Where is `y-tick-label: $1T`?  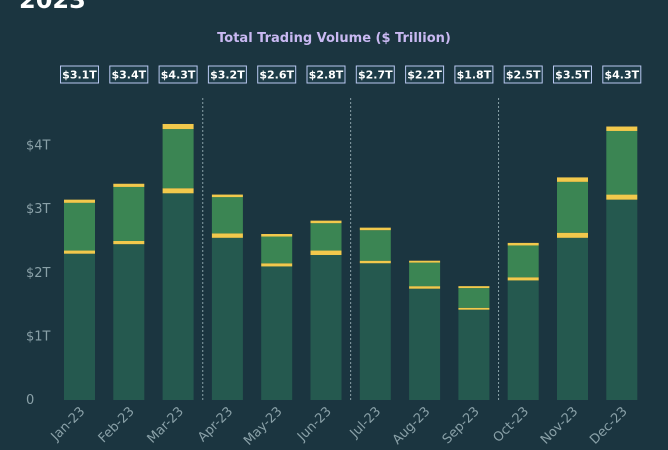 y-tick-label: $1T is located at coordinates (38, 336).